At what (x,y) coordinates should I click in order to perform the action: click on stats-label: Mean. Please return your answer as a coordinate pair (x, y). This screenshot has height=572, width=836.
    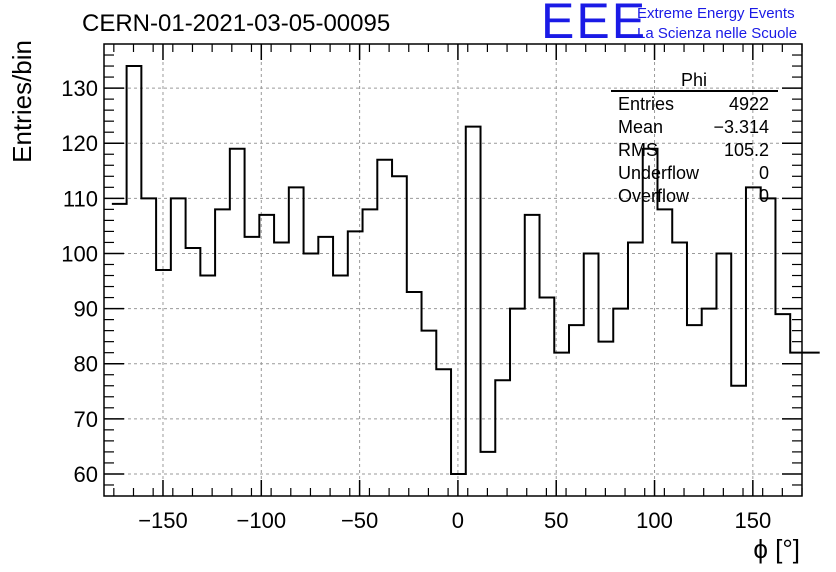
    Looking at the image, I should click on (640, 127).